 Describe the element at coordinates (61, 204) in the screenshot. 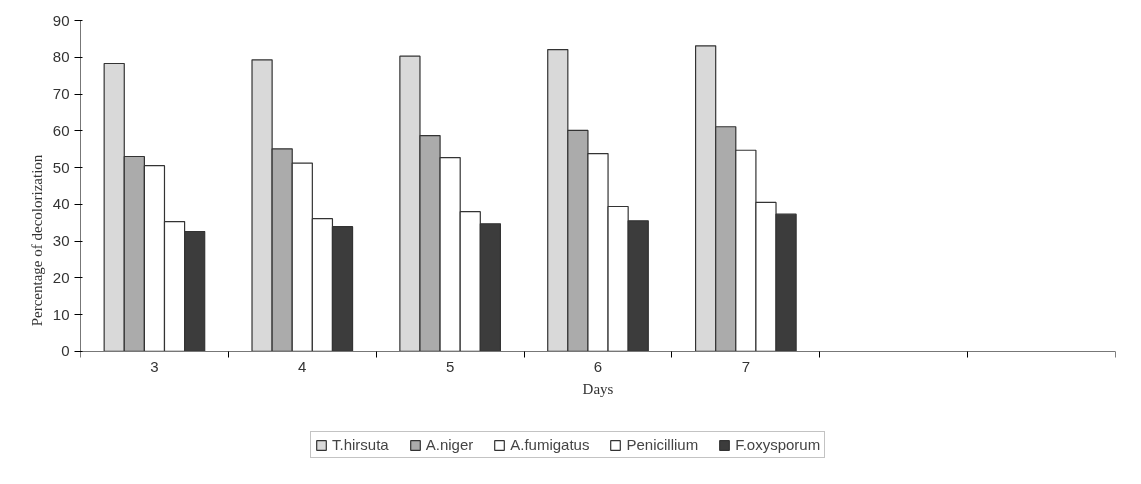

I see `y-tick-label: 40` at that location.